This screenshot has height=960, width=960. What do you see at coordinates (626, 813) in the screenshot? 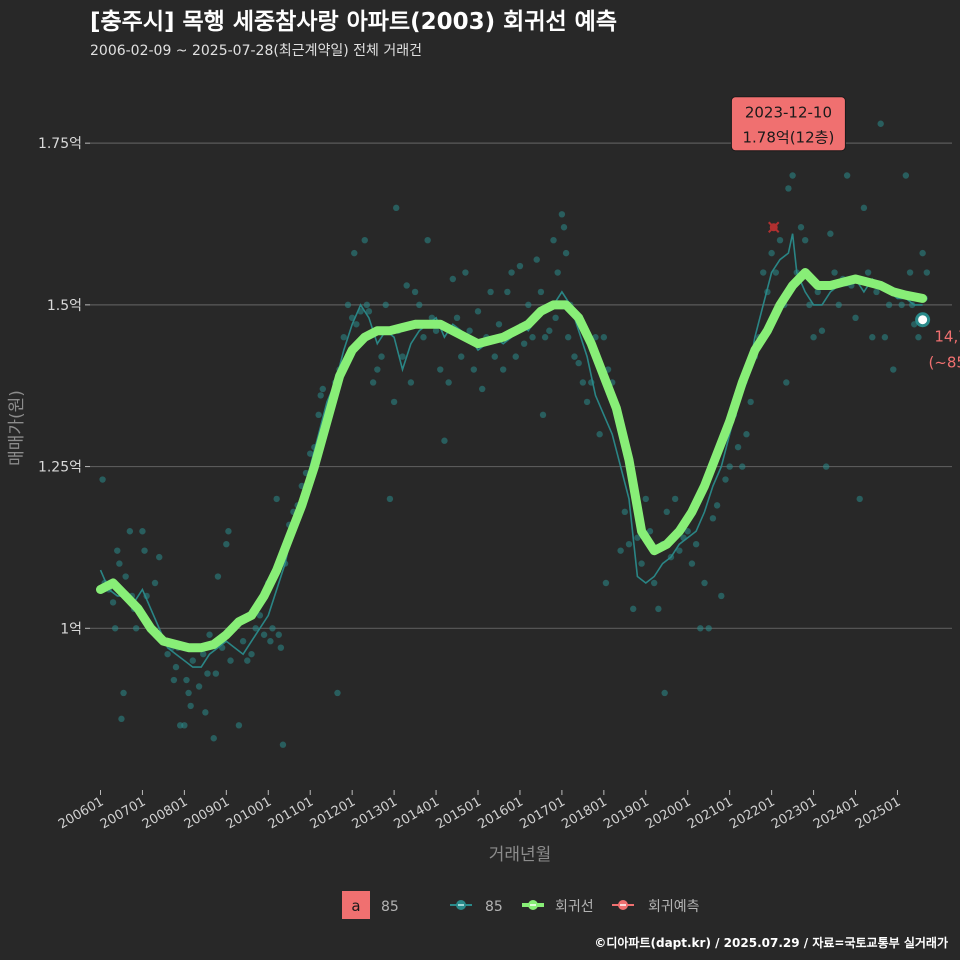
I see `x-tick-label: 201901` at bounding box center [626, 813].